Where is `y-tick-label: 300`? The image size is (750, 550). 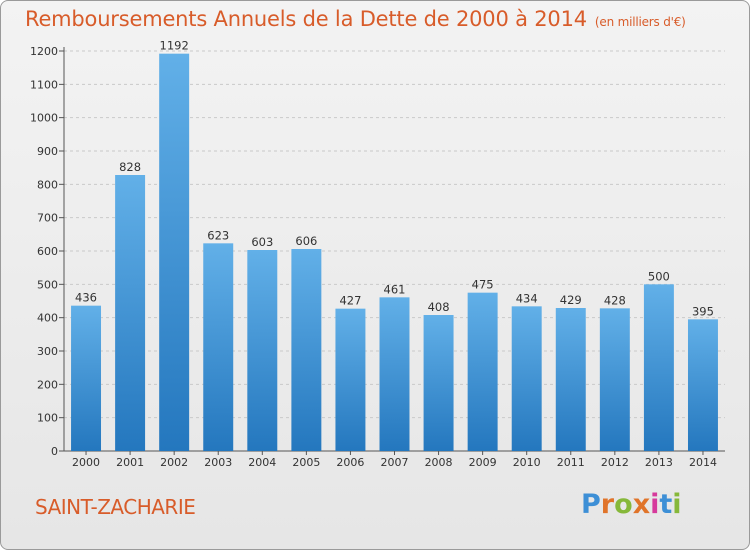 y-tick-label: 300 is located at coordinates (47, 351).